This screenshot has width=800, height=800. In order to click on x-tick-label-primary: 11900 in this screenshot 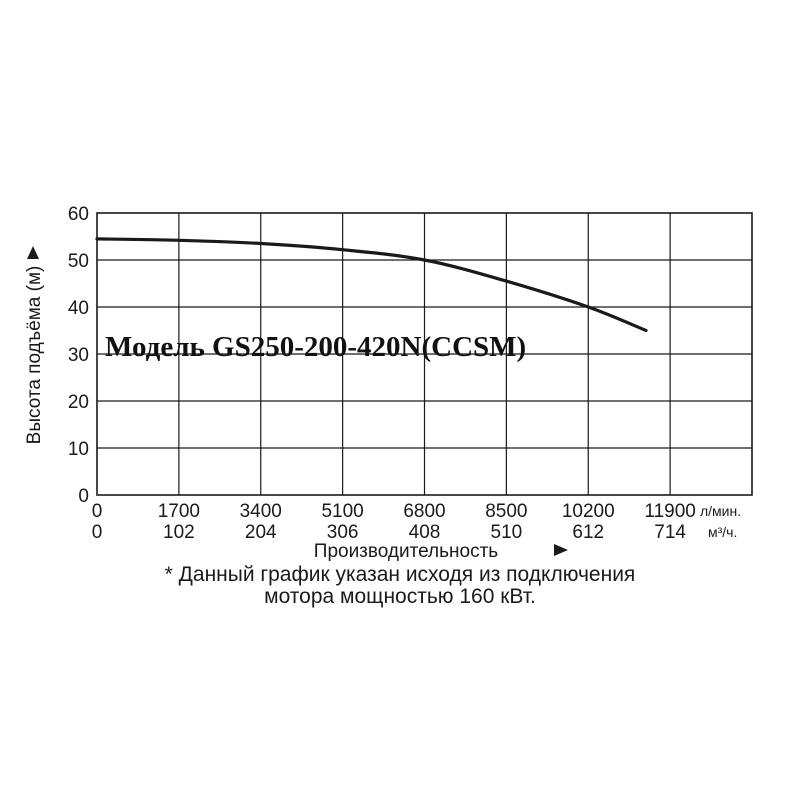, I will do `click(669, 511)`.